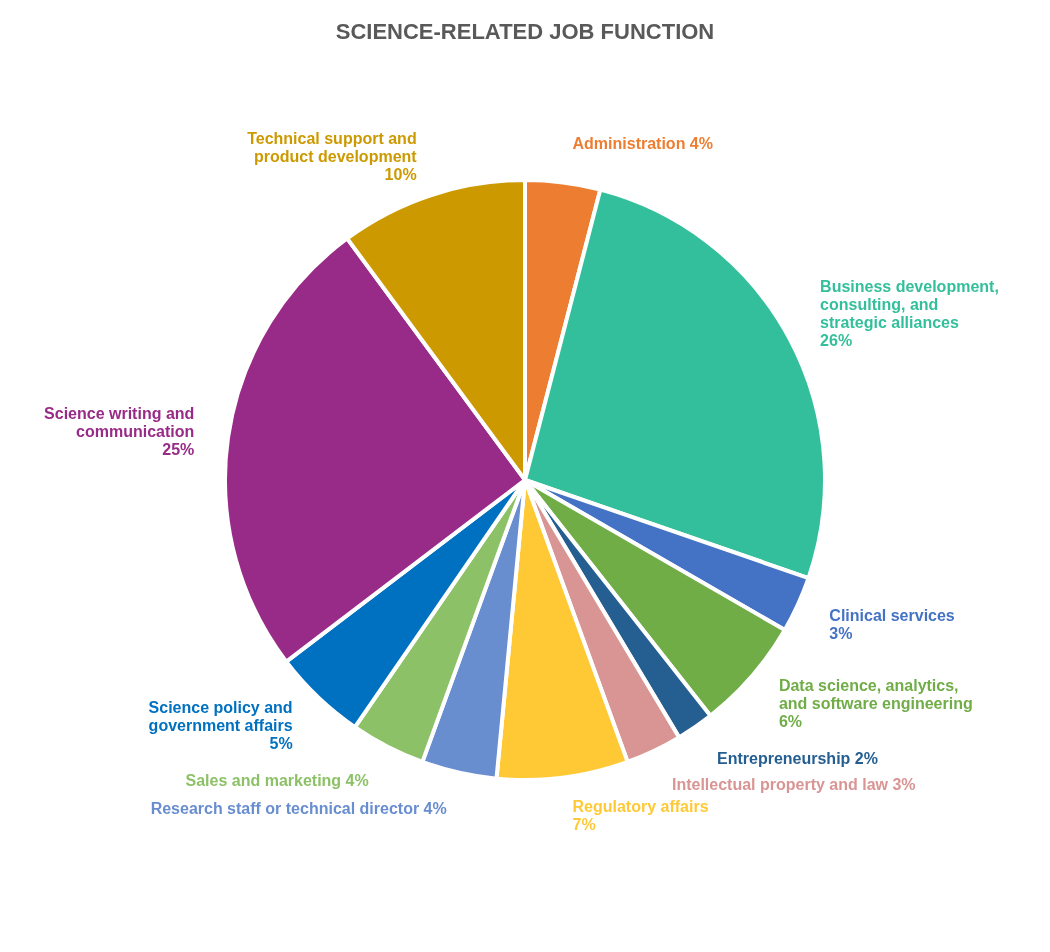 The height and width of the screenshot is (952, 1050). I want to click on data-label: 7%, so click(584, 825).